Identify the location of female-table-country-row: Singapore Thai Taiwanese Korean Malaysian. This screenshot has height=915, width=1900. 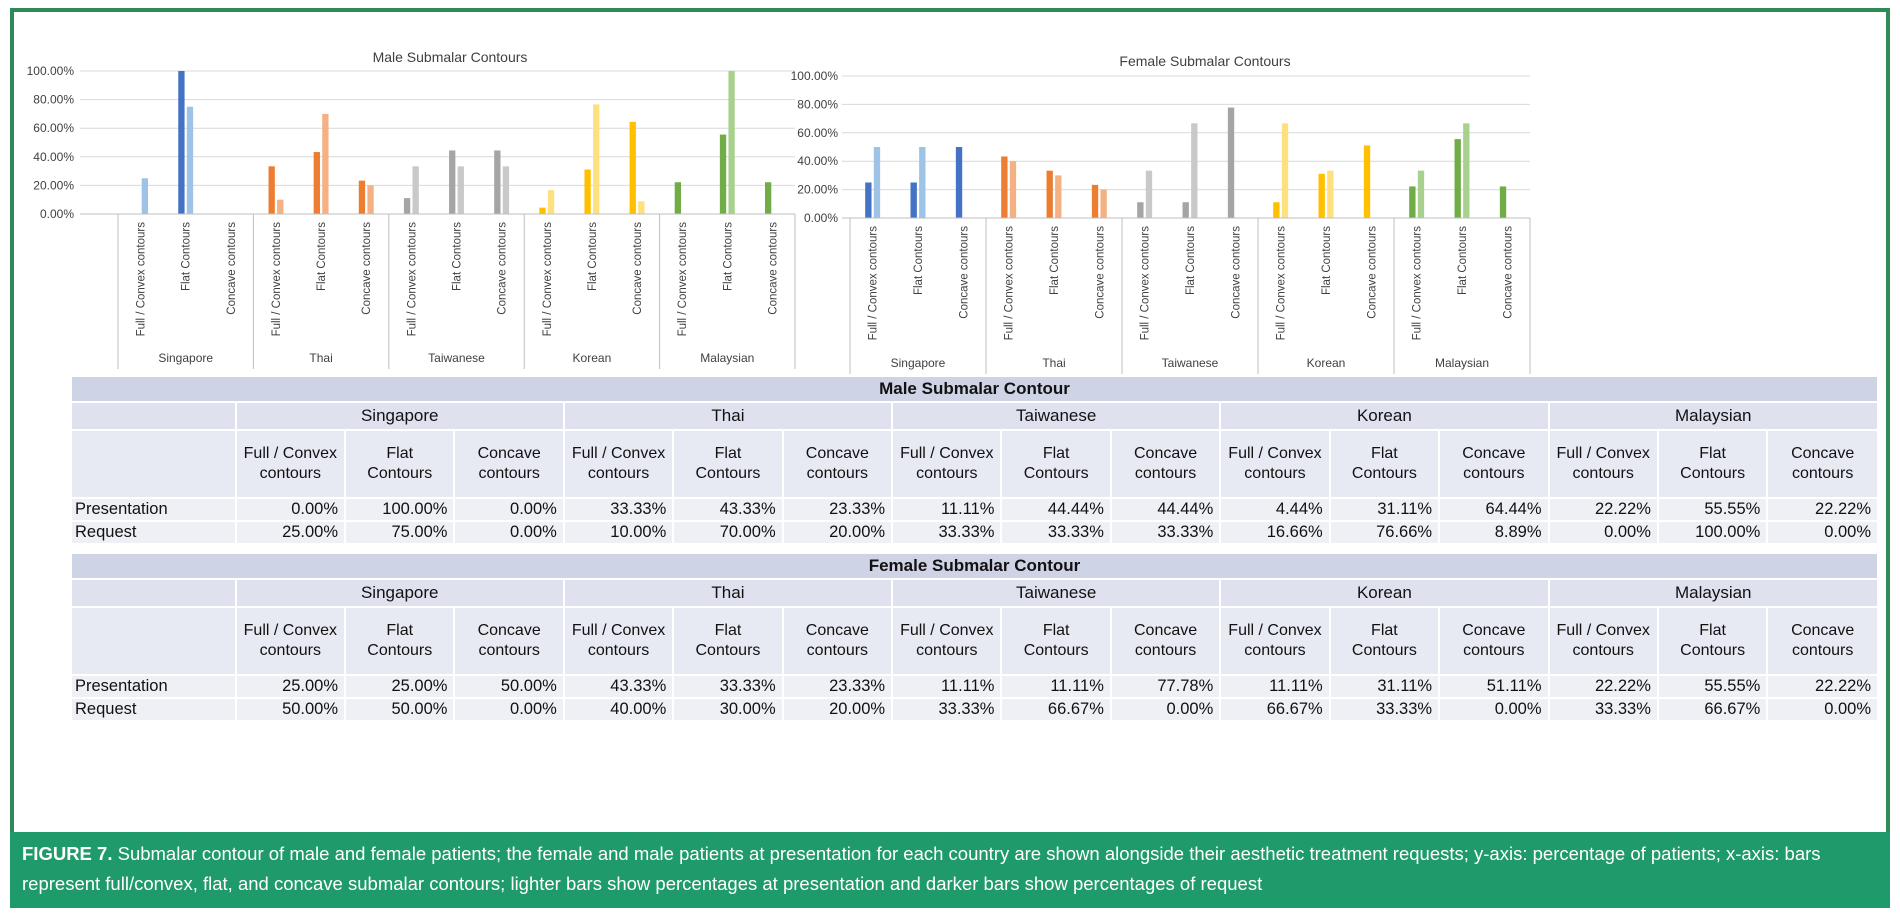
(974, 593).